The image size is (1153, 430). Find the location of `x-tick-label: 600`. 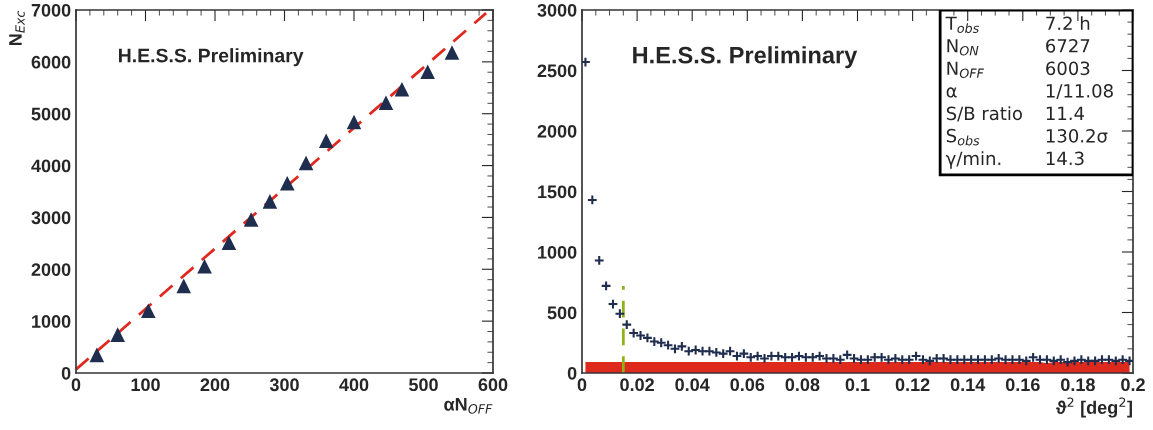

x-tick-label: 600 is located at coordinates (493, 385).